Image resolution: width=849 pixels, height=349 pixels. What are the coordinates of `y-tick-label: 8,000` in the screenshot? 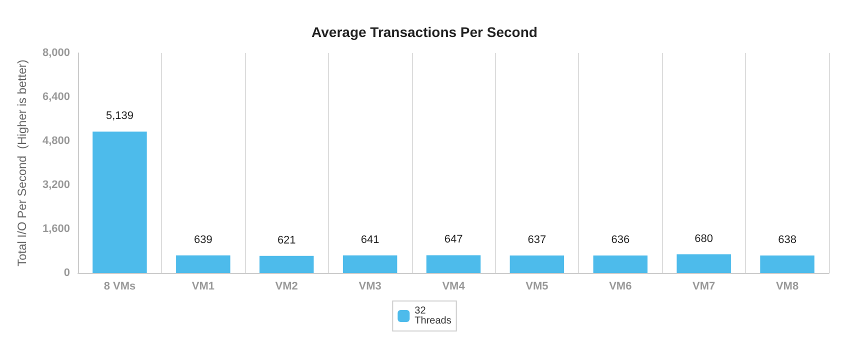 It's located at (56, 53).